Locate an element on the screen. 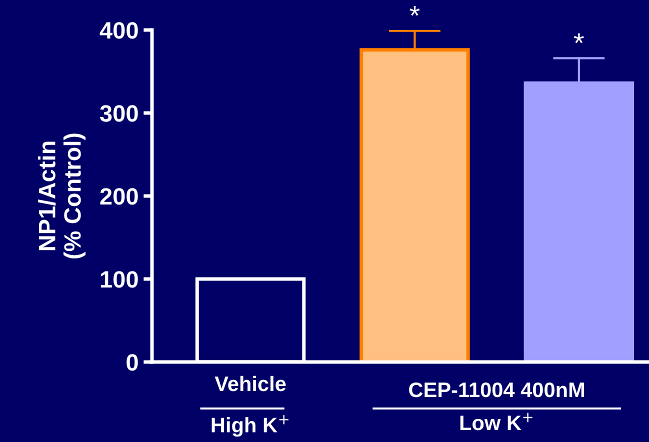  y-tick-label: 400 is located at coordinates (119, 30).